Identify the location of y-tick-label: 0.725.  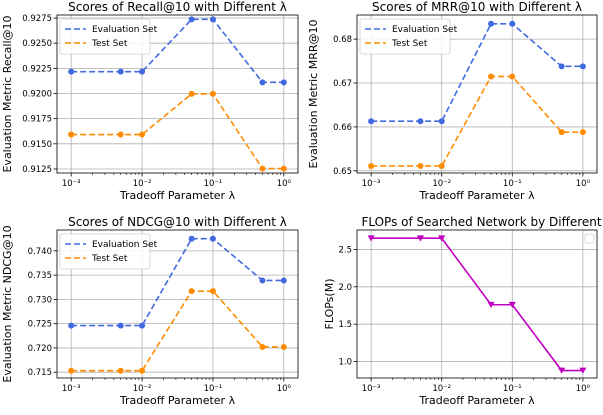
(40, 325).